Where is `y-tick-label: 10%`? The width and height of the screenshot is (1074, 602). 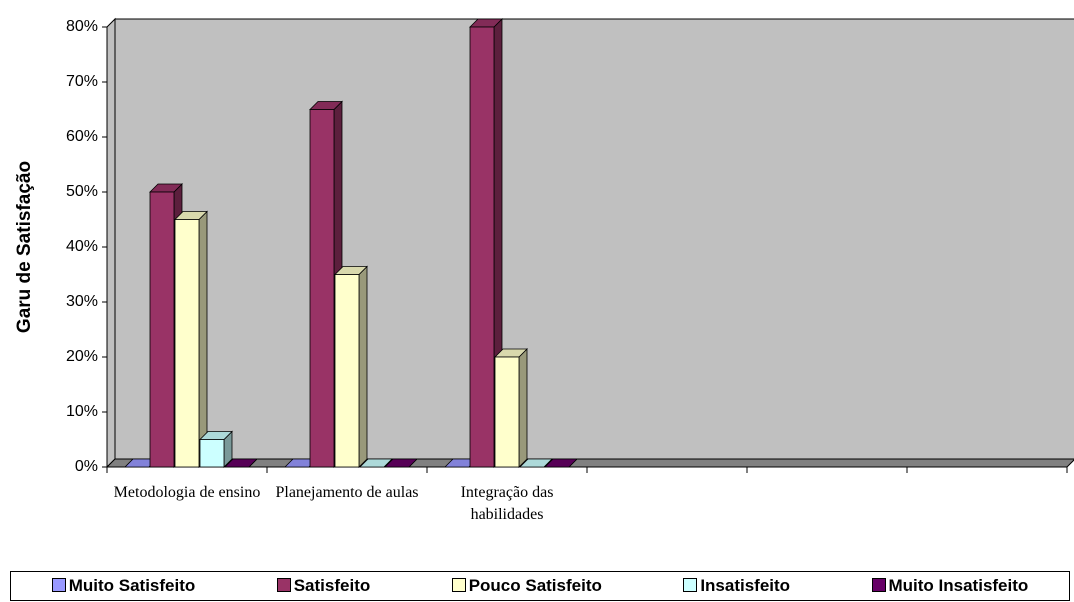 y-tick-label: 10% is located at coordinates (82, 411).